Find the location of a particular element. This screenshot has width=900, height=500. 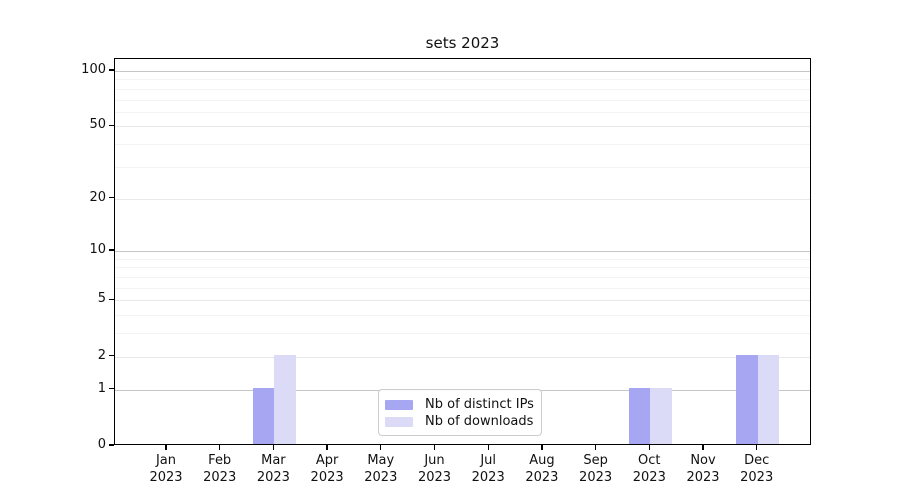

legend-item-downloads: Nb of downloads is located at coordinates (459, 421).